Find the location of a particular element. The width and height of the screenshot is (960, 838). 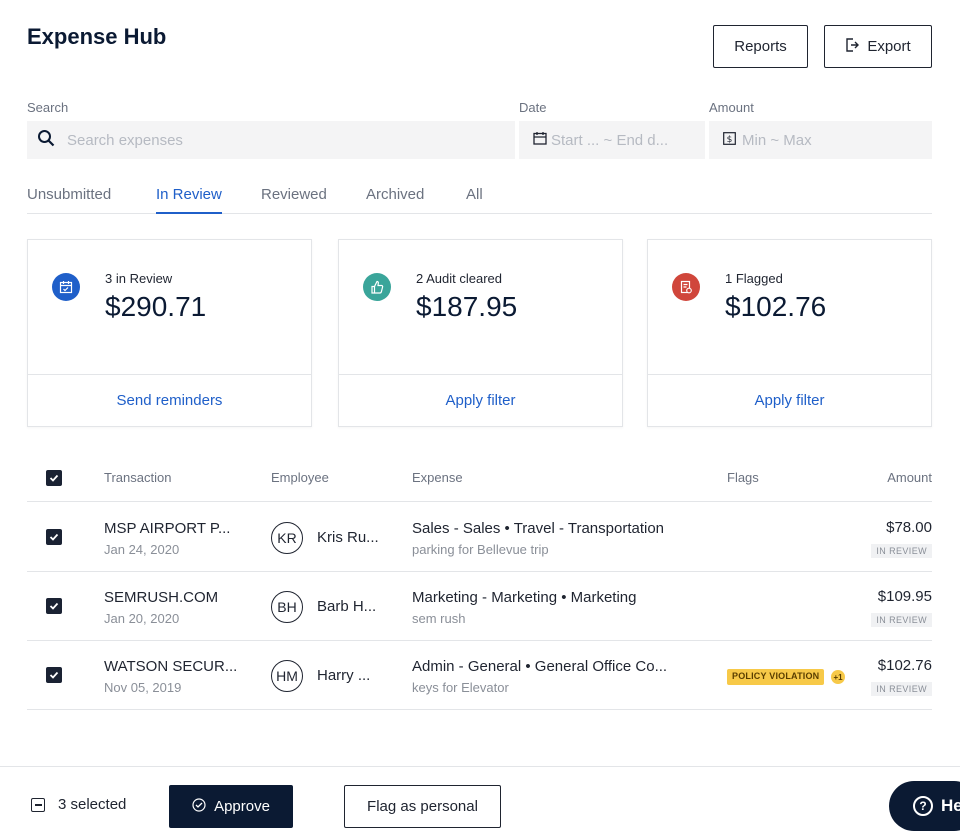

reports-button-label: Reports is located at coordinates (760, 46).